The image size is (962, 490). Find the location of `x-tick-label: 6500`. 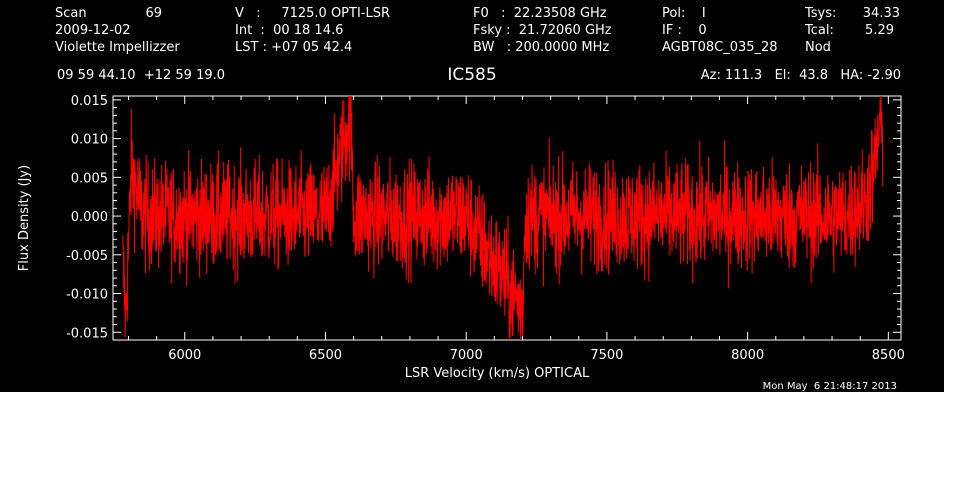

x-tick-label: 6500 is located at coordinates (325, 355).